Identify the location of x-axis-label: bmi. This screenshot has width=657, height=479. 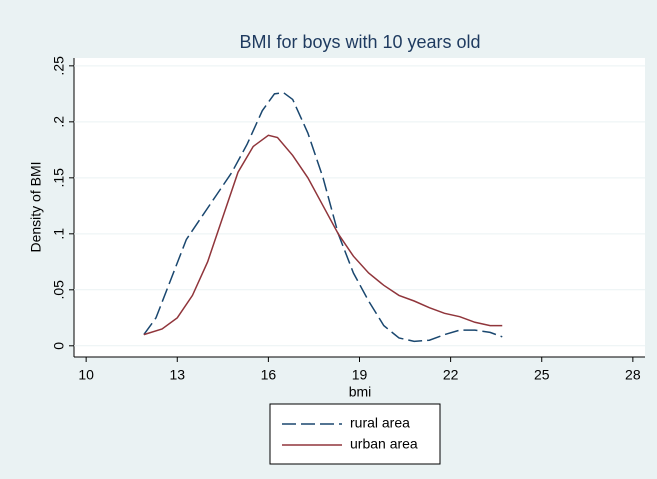
(360, 392).